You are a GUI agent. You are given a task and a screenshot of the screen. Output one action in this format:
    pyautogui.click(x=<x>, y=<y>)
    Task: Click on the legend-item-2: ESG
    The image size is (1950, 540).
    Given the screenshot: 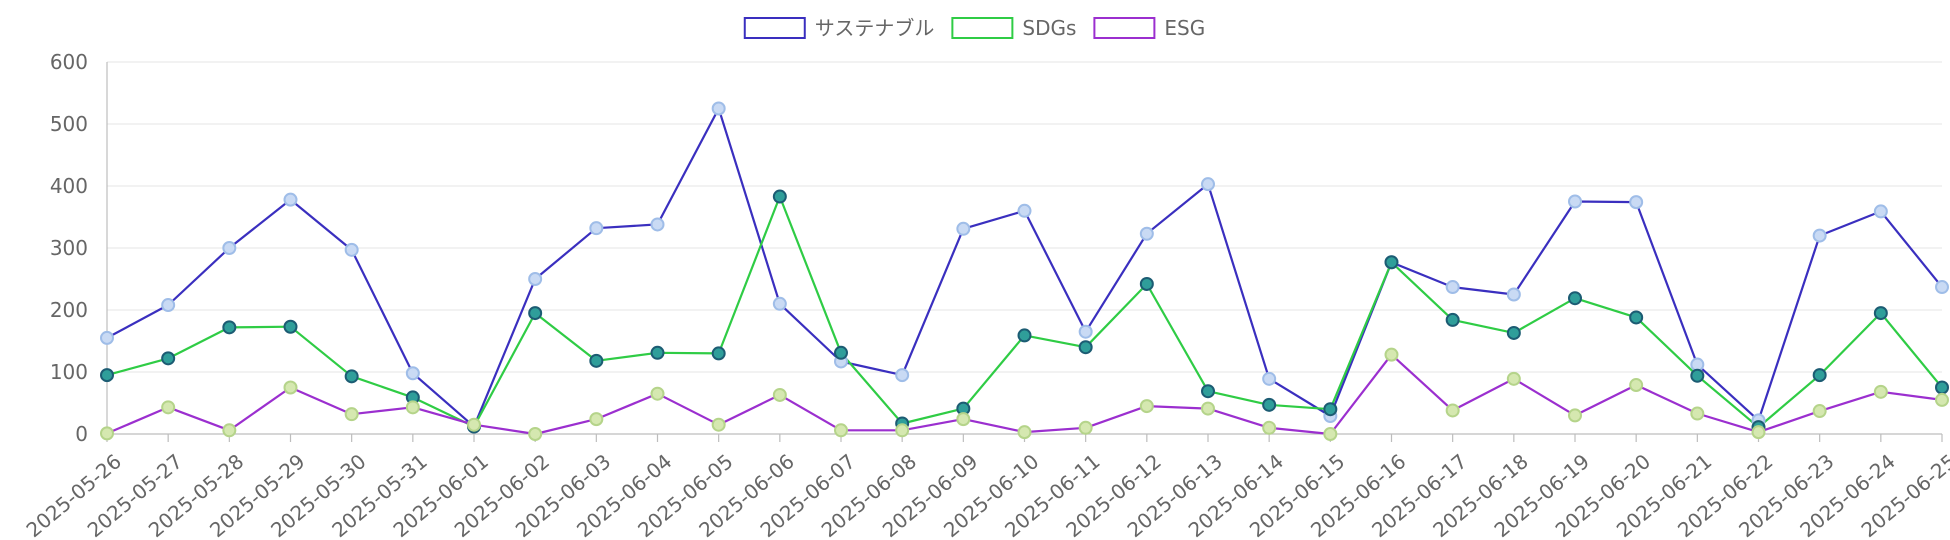 What is the action you would take?
    pyautogui.click(x=1149, y=28)
    